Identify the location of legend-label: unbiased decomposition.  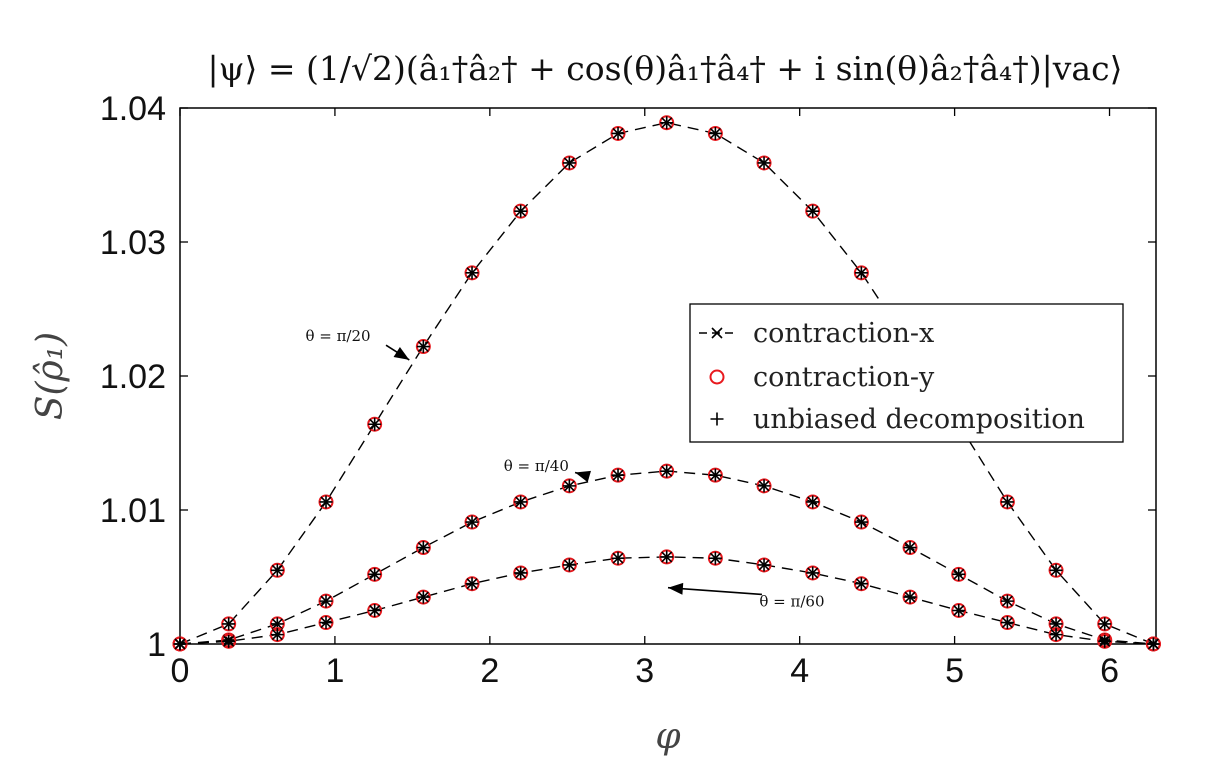
(919, 419).